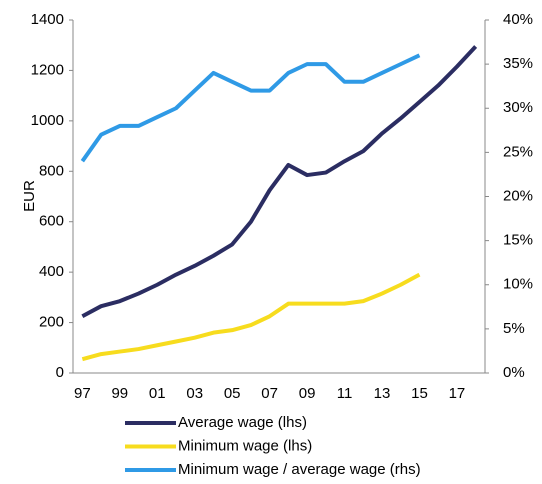 Image resolution: width=542 pixels, height=484 pixels. What do you see at coordinates (82, 393) in the screenshot?
I see `x-tick-label: 97` at bounding box center [82, 393].